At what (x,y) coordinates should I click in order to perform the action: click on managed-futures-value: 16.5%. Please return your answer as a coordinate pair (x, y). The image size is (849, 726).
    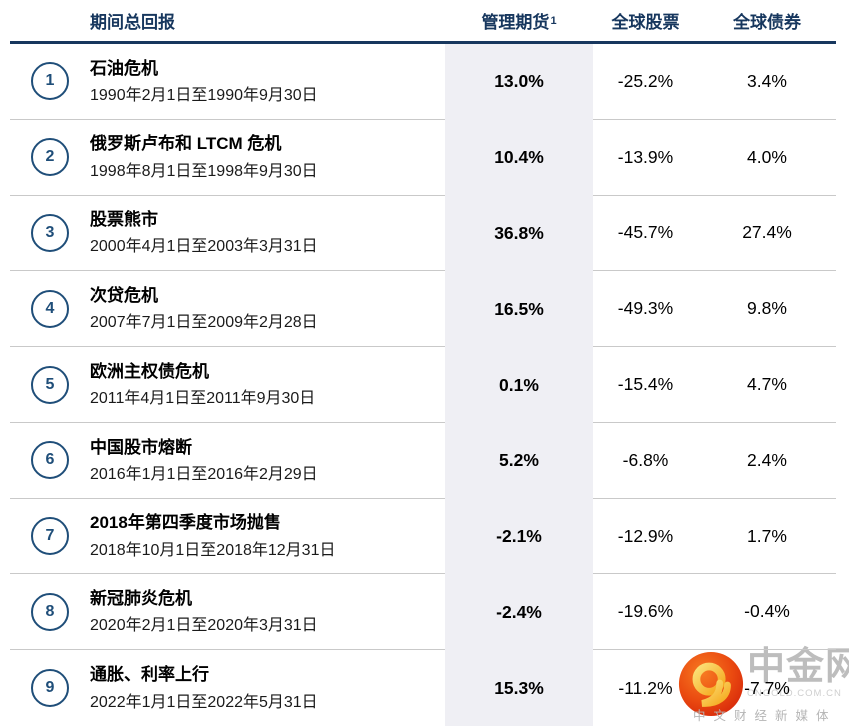
    Looking at the image, I should click on (519, 309).